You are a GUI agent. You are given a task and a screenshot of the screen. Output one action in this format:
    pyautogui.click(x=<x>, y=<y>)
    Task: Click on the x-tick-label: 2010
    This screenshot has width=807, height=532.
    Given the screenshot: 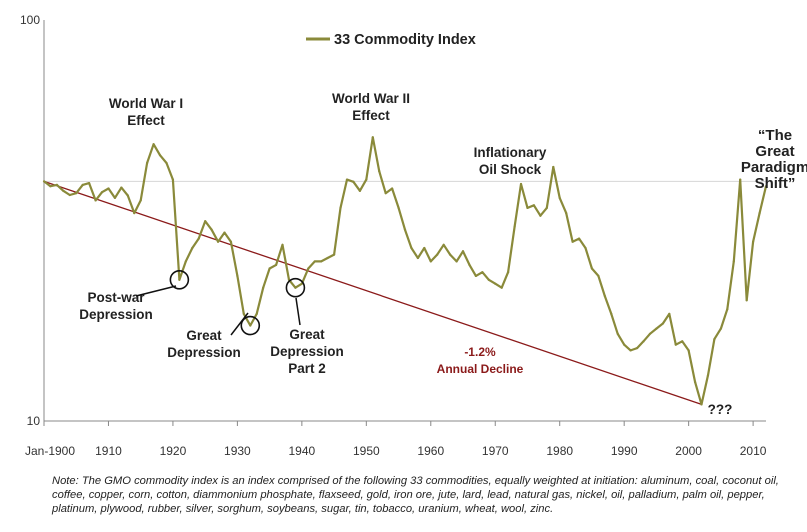 What is the action you would take?
    pyautogui.click(x=753, y=451)
    